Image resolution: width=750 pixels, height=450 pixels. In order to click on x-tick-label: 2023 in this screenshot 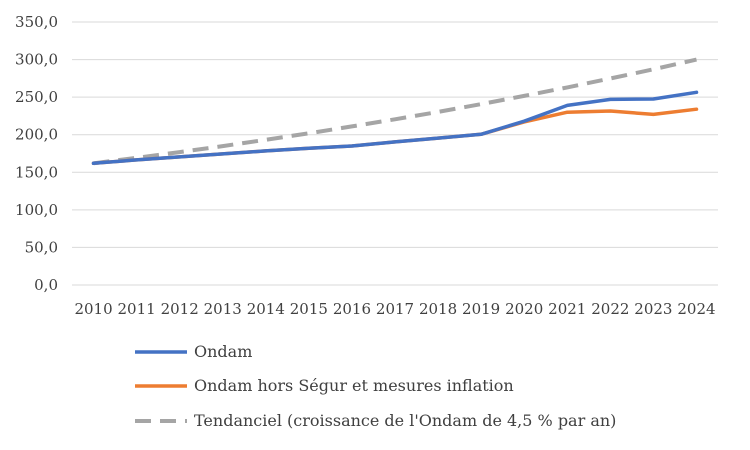, I will do `click(653, 309)`.